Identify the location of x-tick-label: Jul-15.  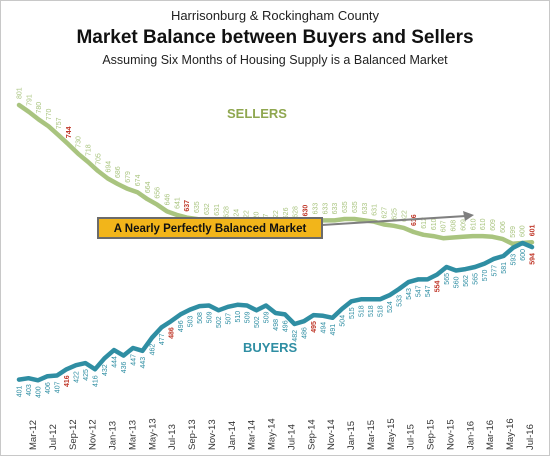
(411, 437).